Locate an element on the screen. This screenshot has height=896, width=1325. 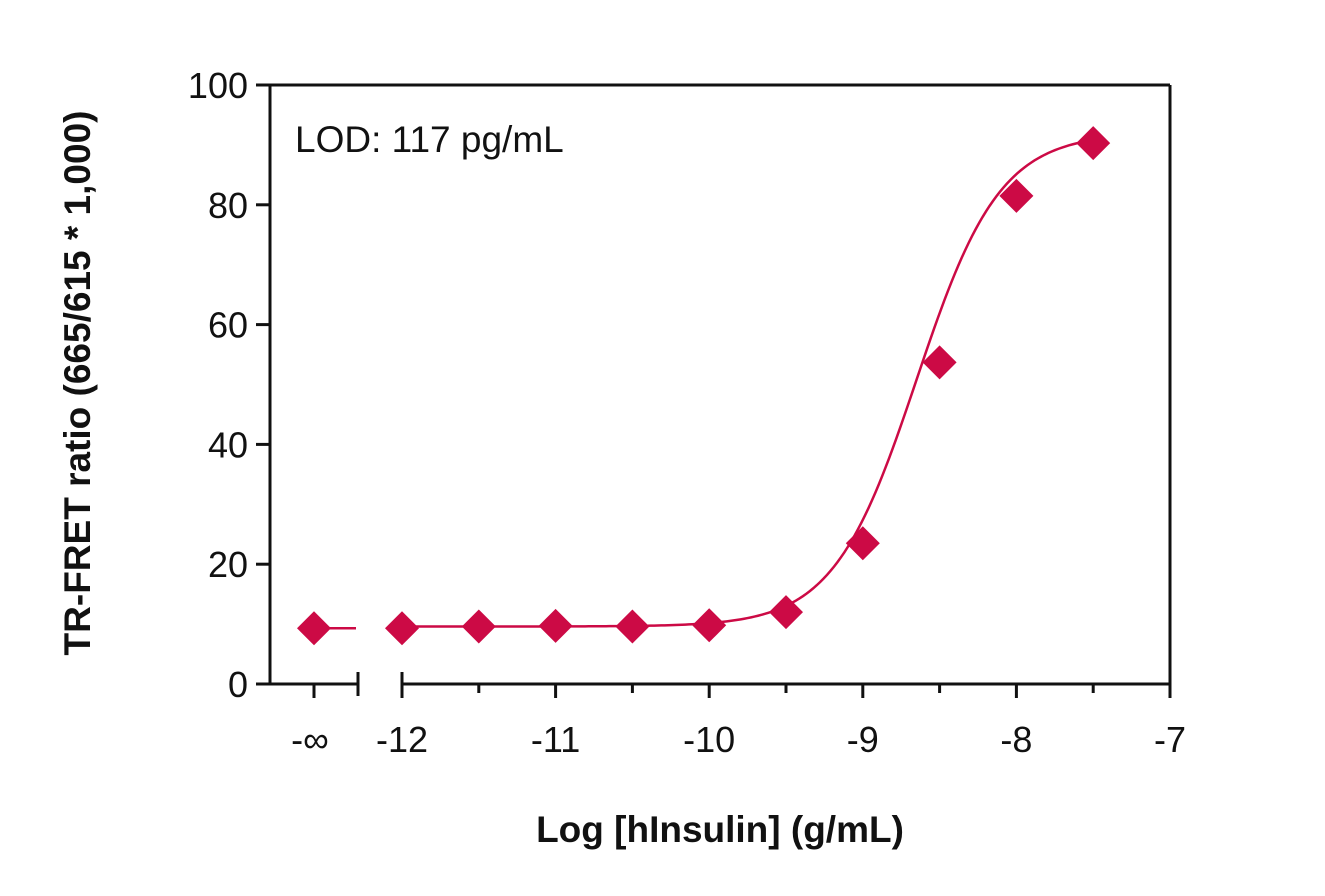
x-axis-title: Log [hInsulin] (g/mL) is located at coordinates (720, 829).